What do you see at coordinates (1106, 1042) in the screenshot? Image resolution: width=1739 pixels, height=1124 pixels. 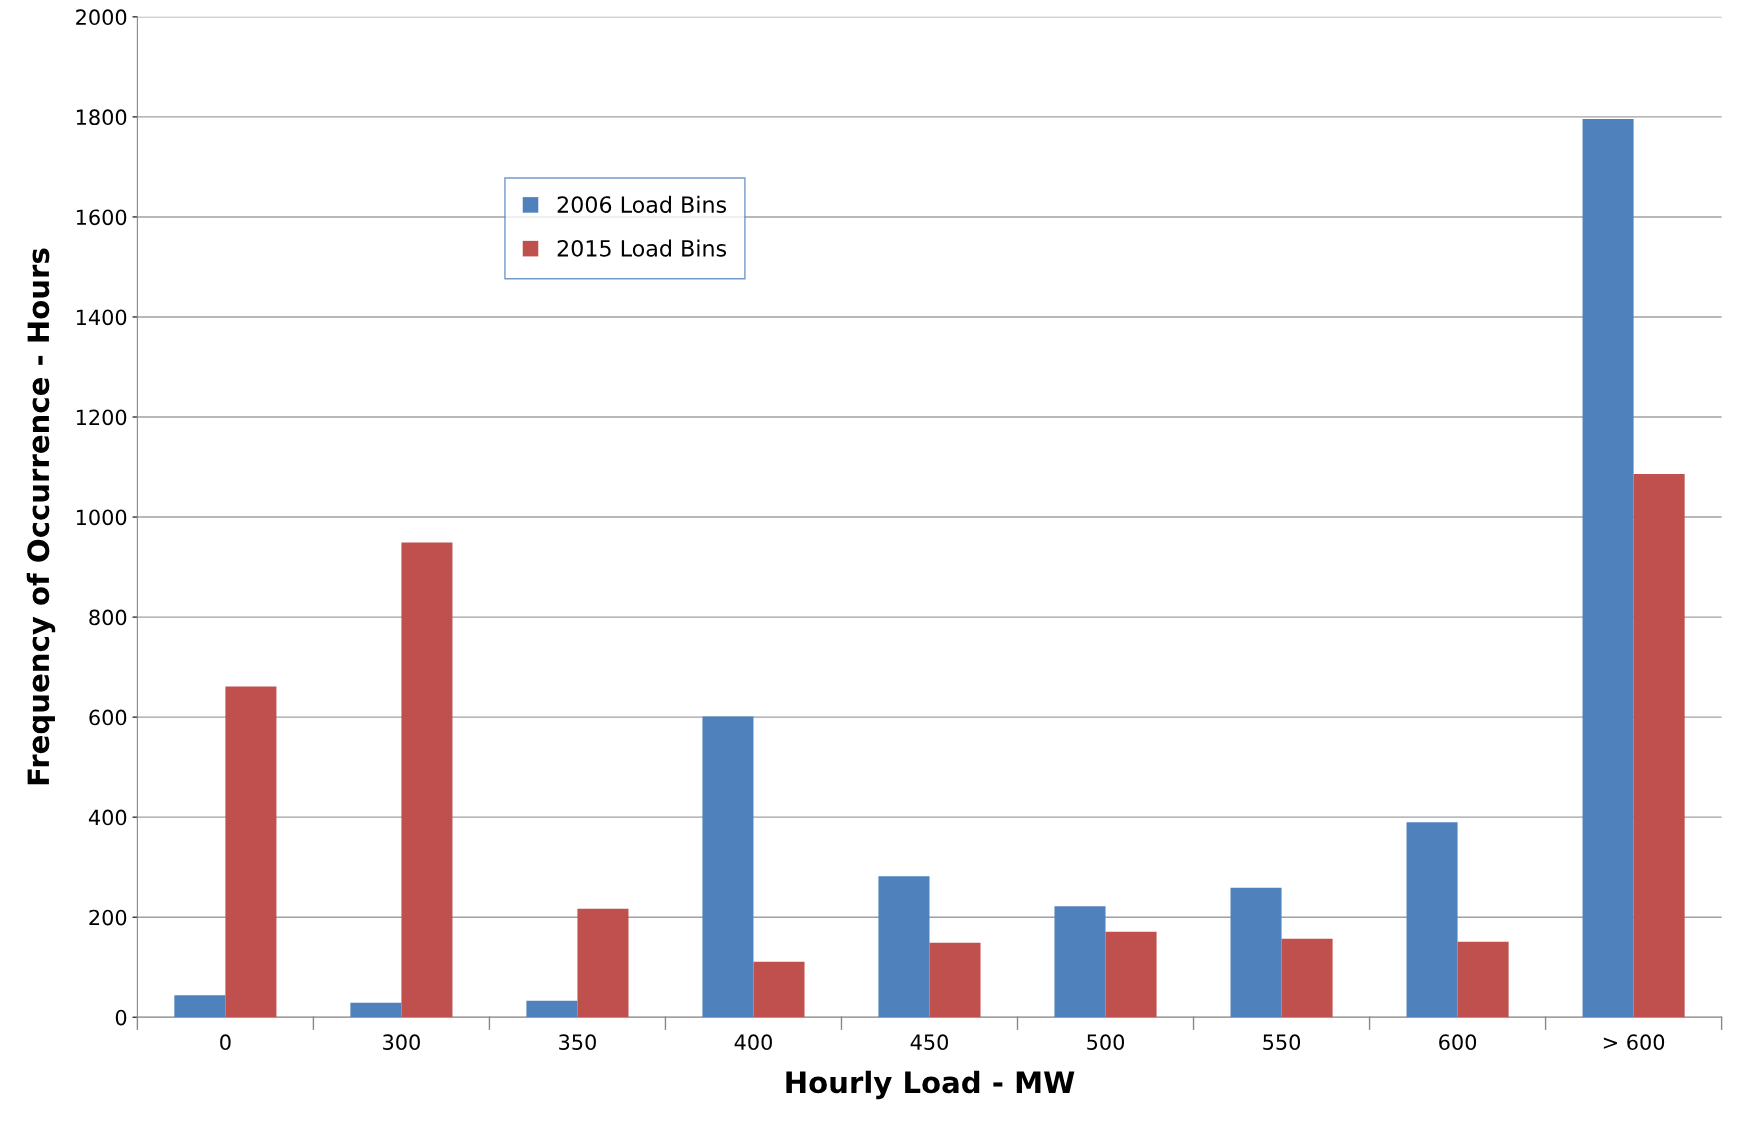 I see `x-tick-label: 500` at bounding box center [1106, 1042].